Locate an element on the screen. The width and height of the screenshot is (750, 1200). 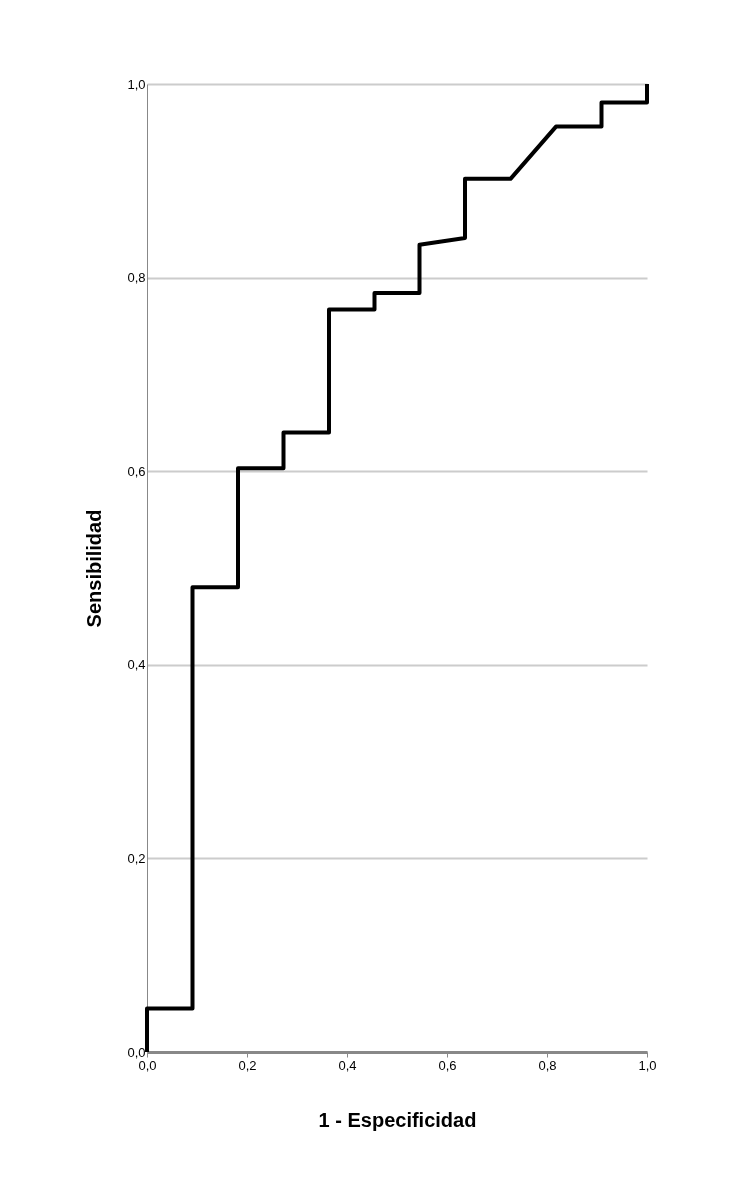
x-tick-label: 0,4 is located at coordinates (347, 1065).